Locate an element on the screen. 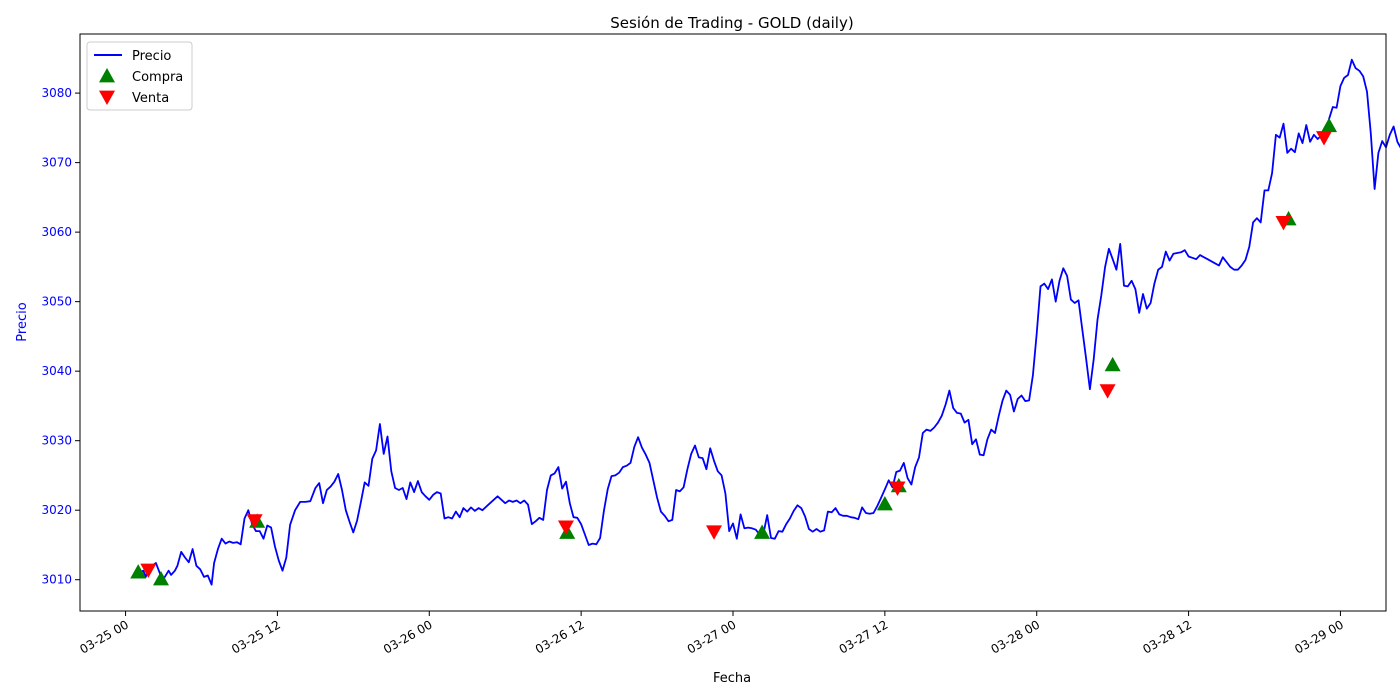  legend: Precio Compra Venta is located at coordinates (139, 76).